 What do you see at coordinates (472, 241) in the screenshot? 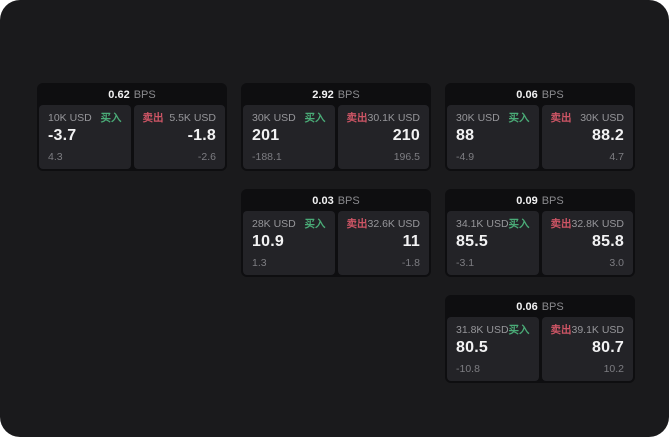
I see `buy-price: 85.5` at bounding box center [472, 241].